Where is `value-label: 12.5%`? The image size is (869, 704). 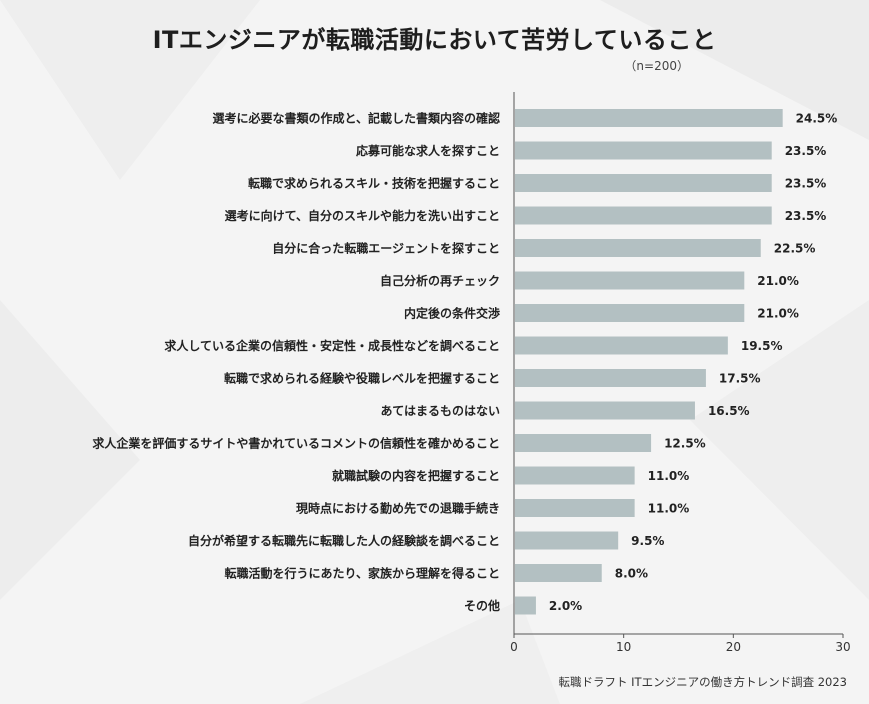
value-label: 12.5% is located at coordinates (685, 444).